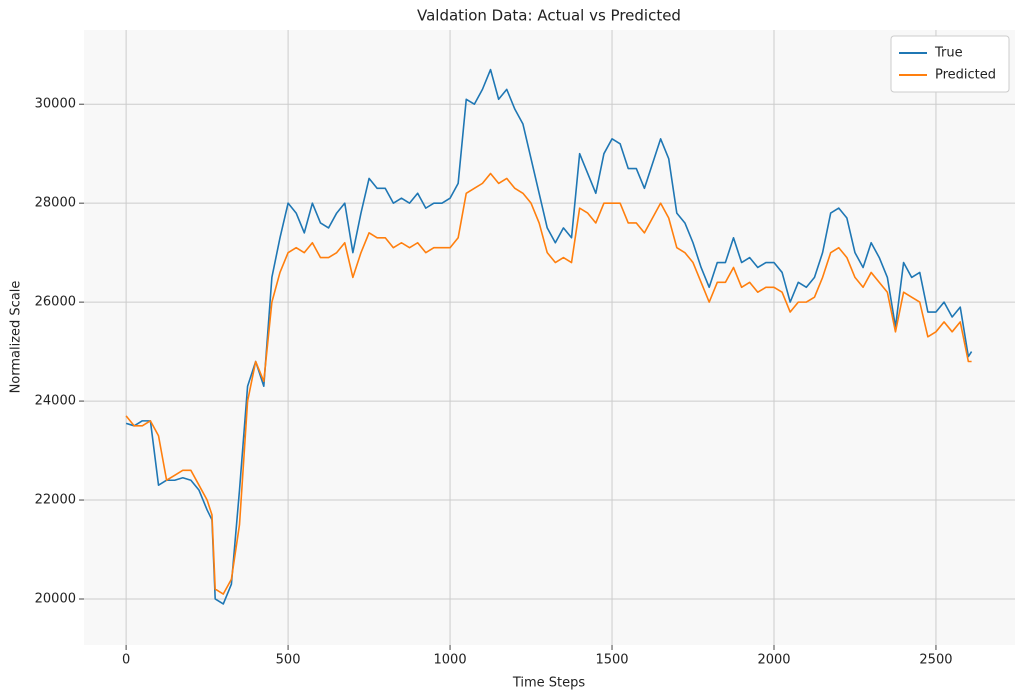  I want to click on y-tick-label: 22000, so click(55, 500).